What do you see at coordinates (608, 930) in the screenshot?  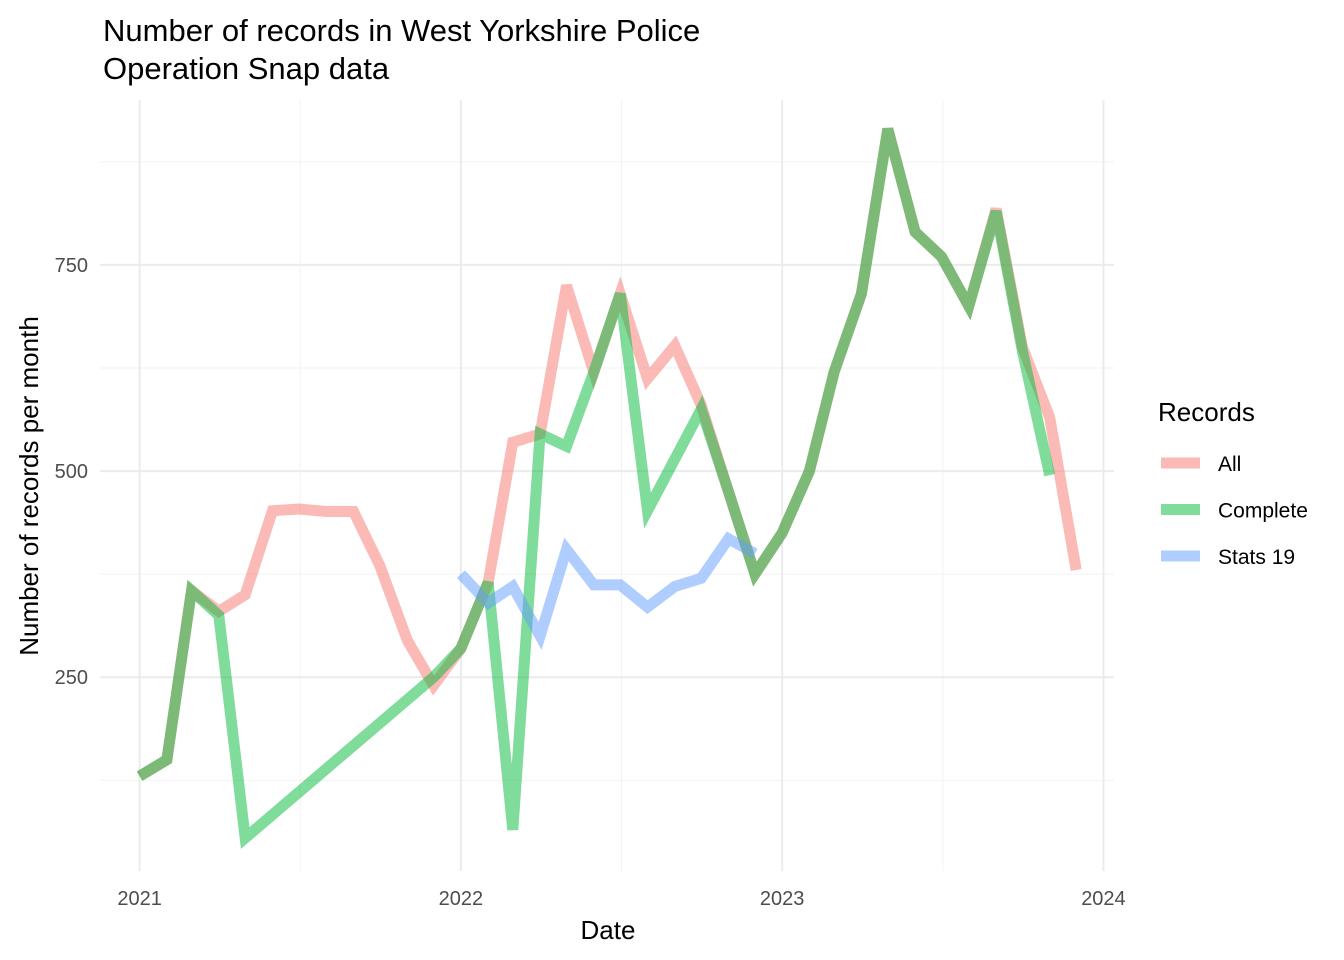 I see `x-axis-title: Date` at bounding box center [608, 930].